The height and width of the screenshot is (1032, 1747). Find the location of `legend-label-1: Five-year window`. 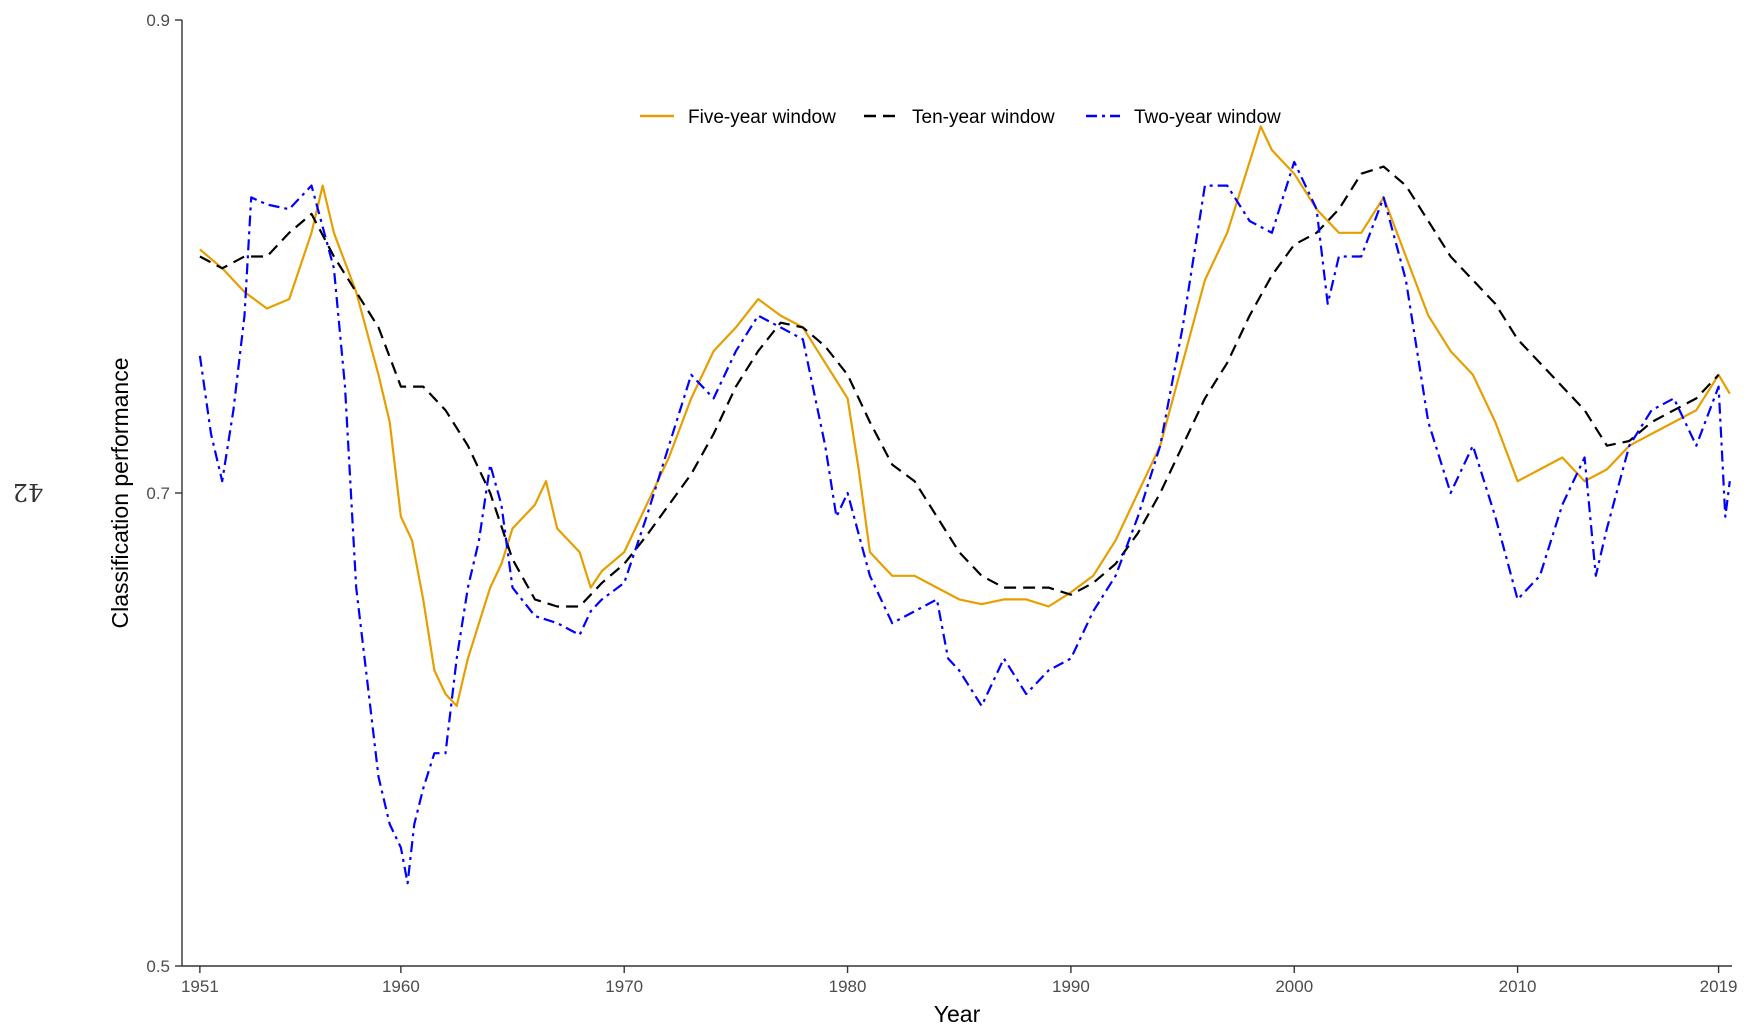

legend-label-1: Five-year window is located at coordinates (762, 117).